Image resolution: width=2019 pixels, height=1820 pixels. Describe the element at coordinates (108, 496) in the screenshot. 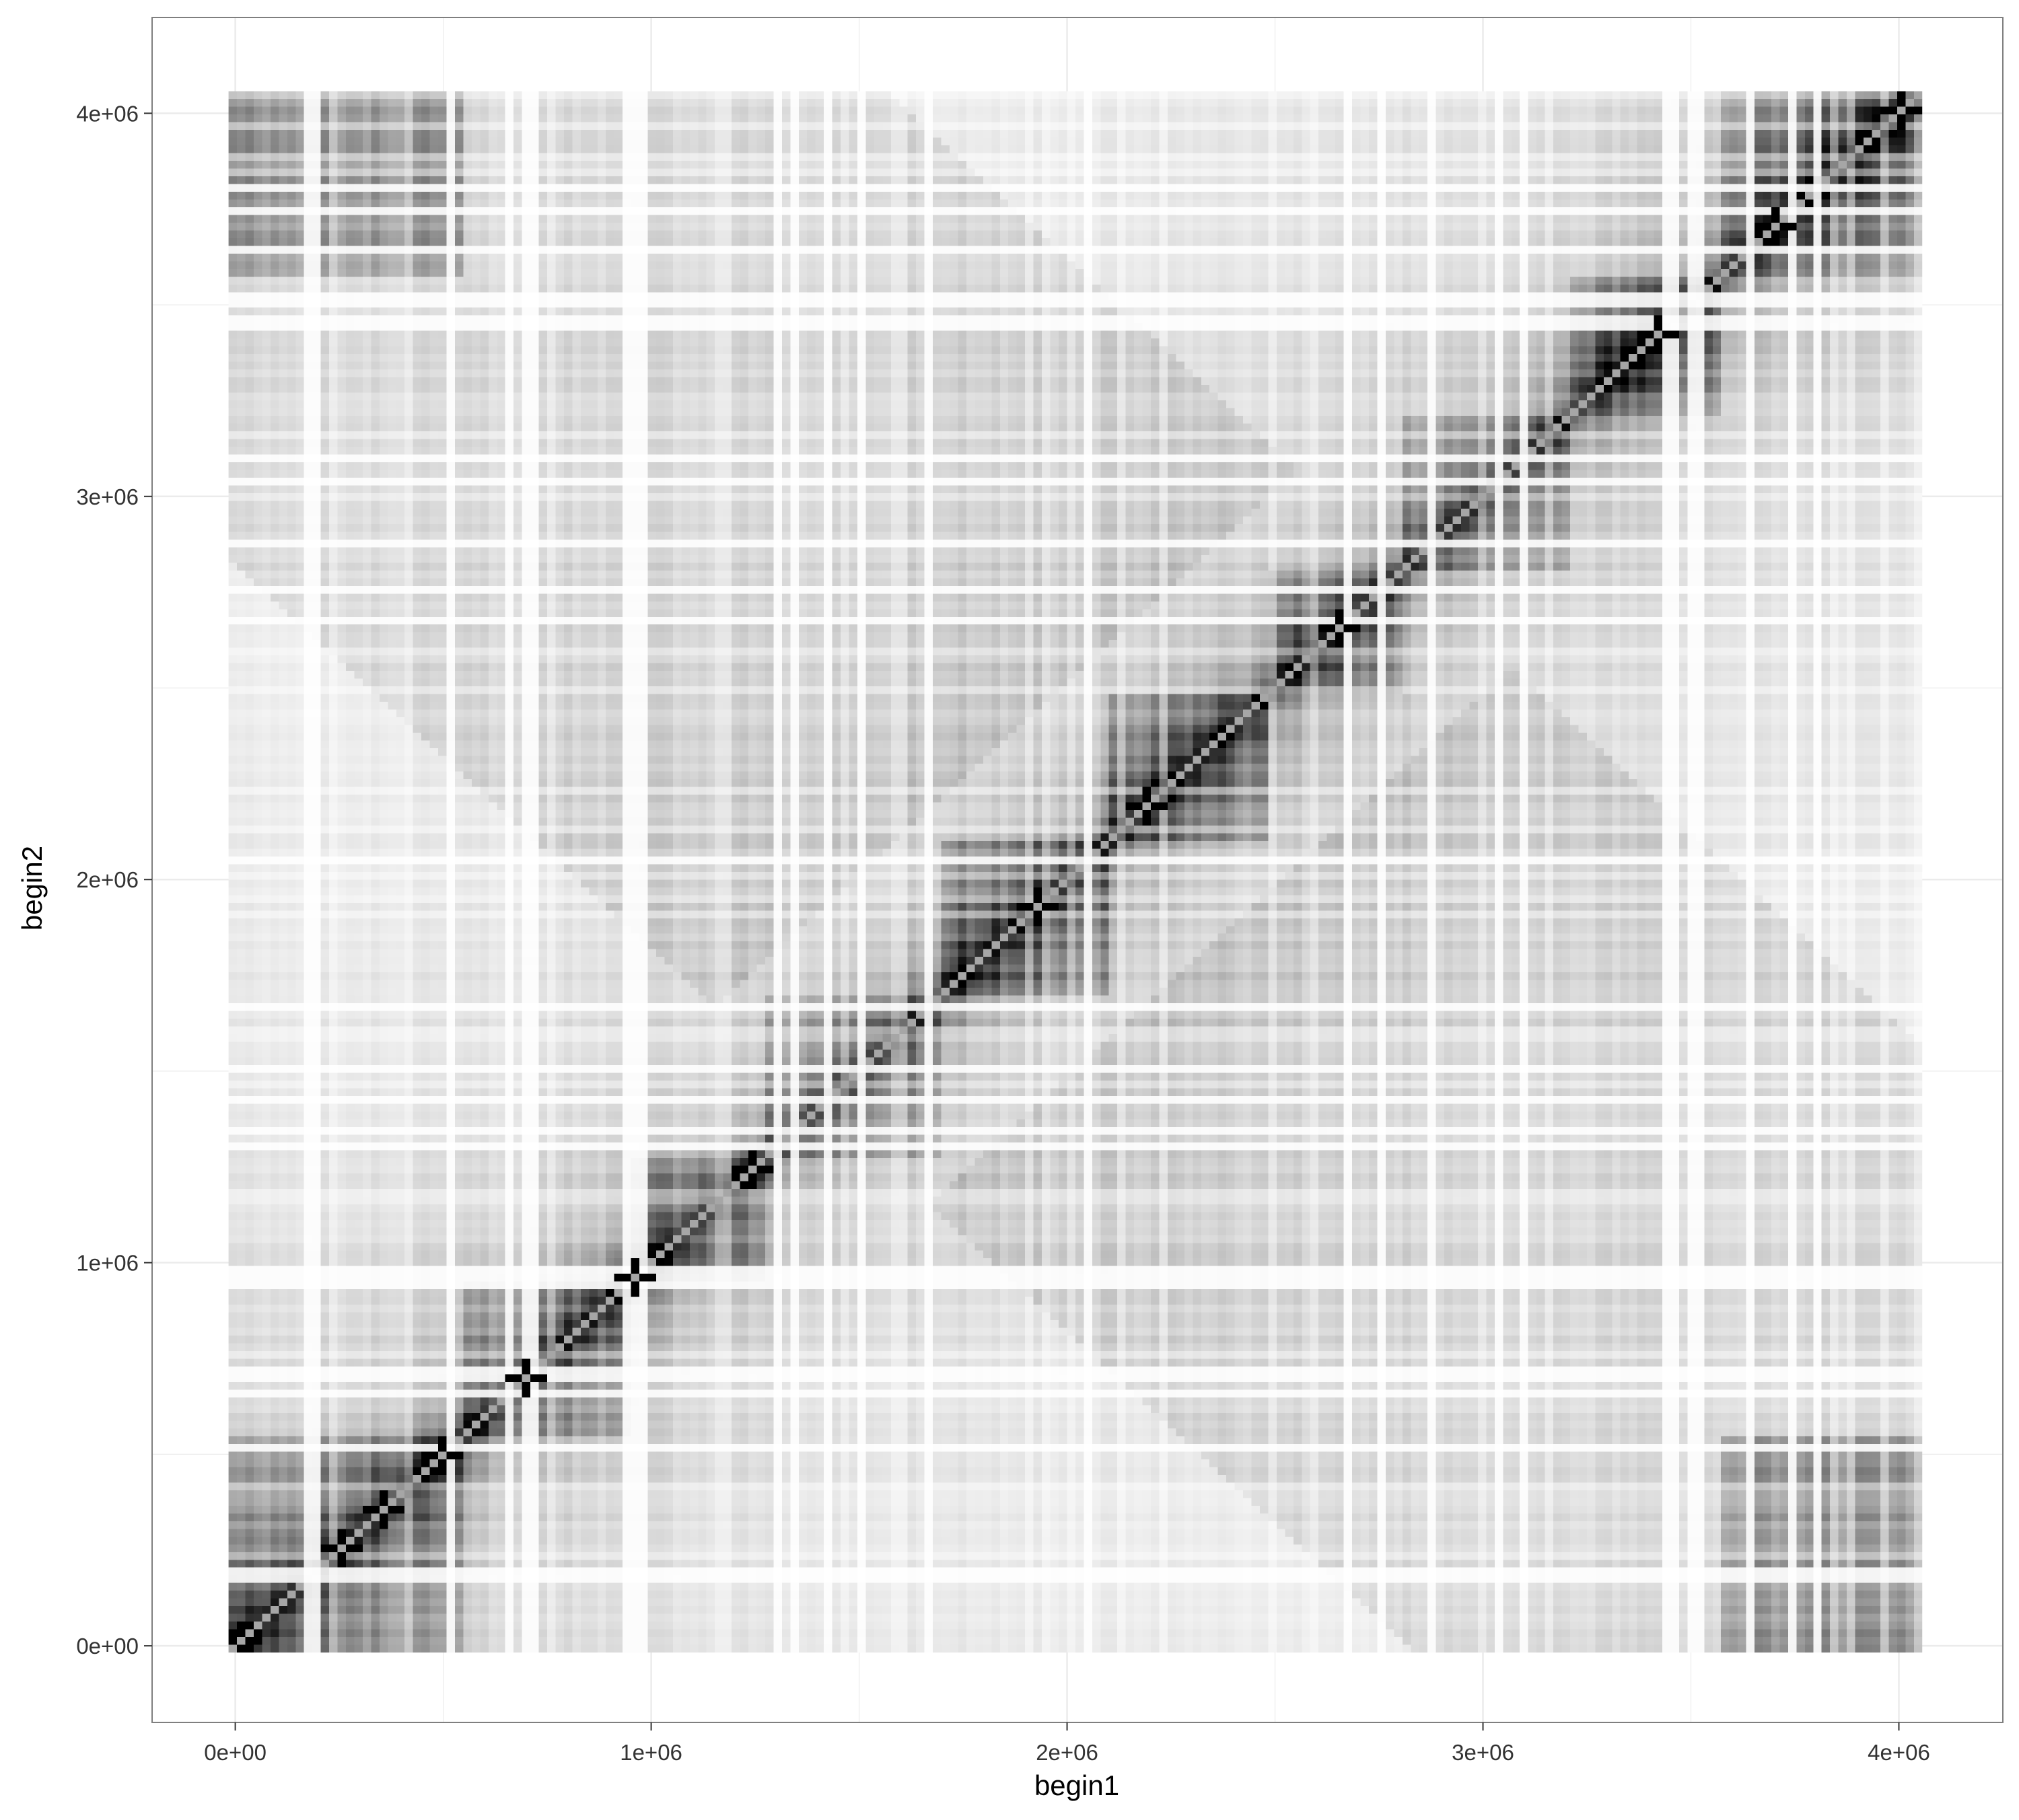

I see `y-tick-label: 3e+06` at that location.